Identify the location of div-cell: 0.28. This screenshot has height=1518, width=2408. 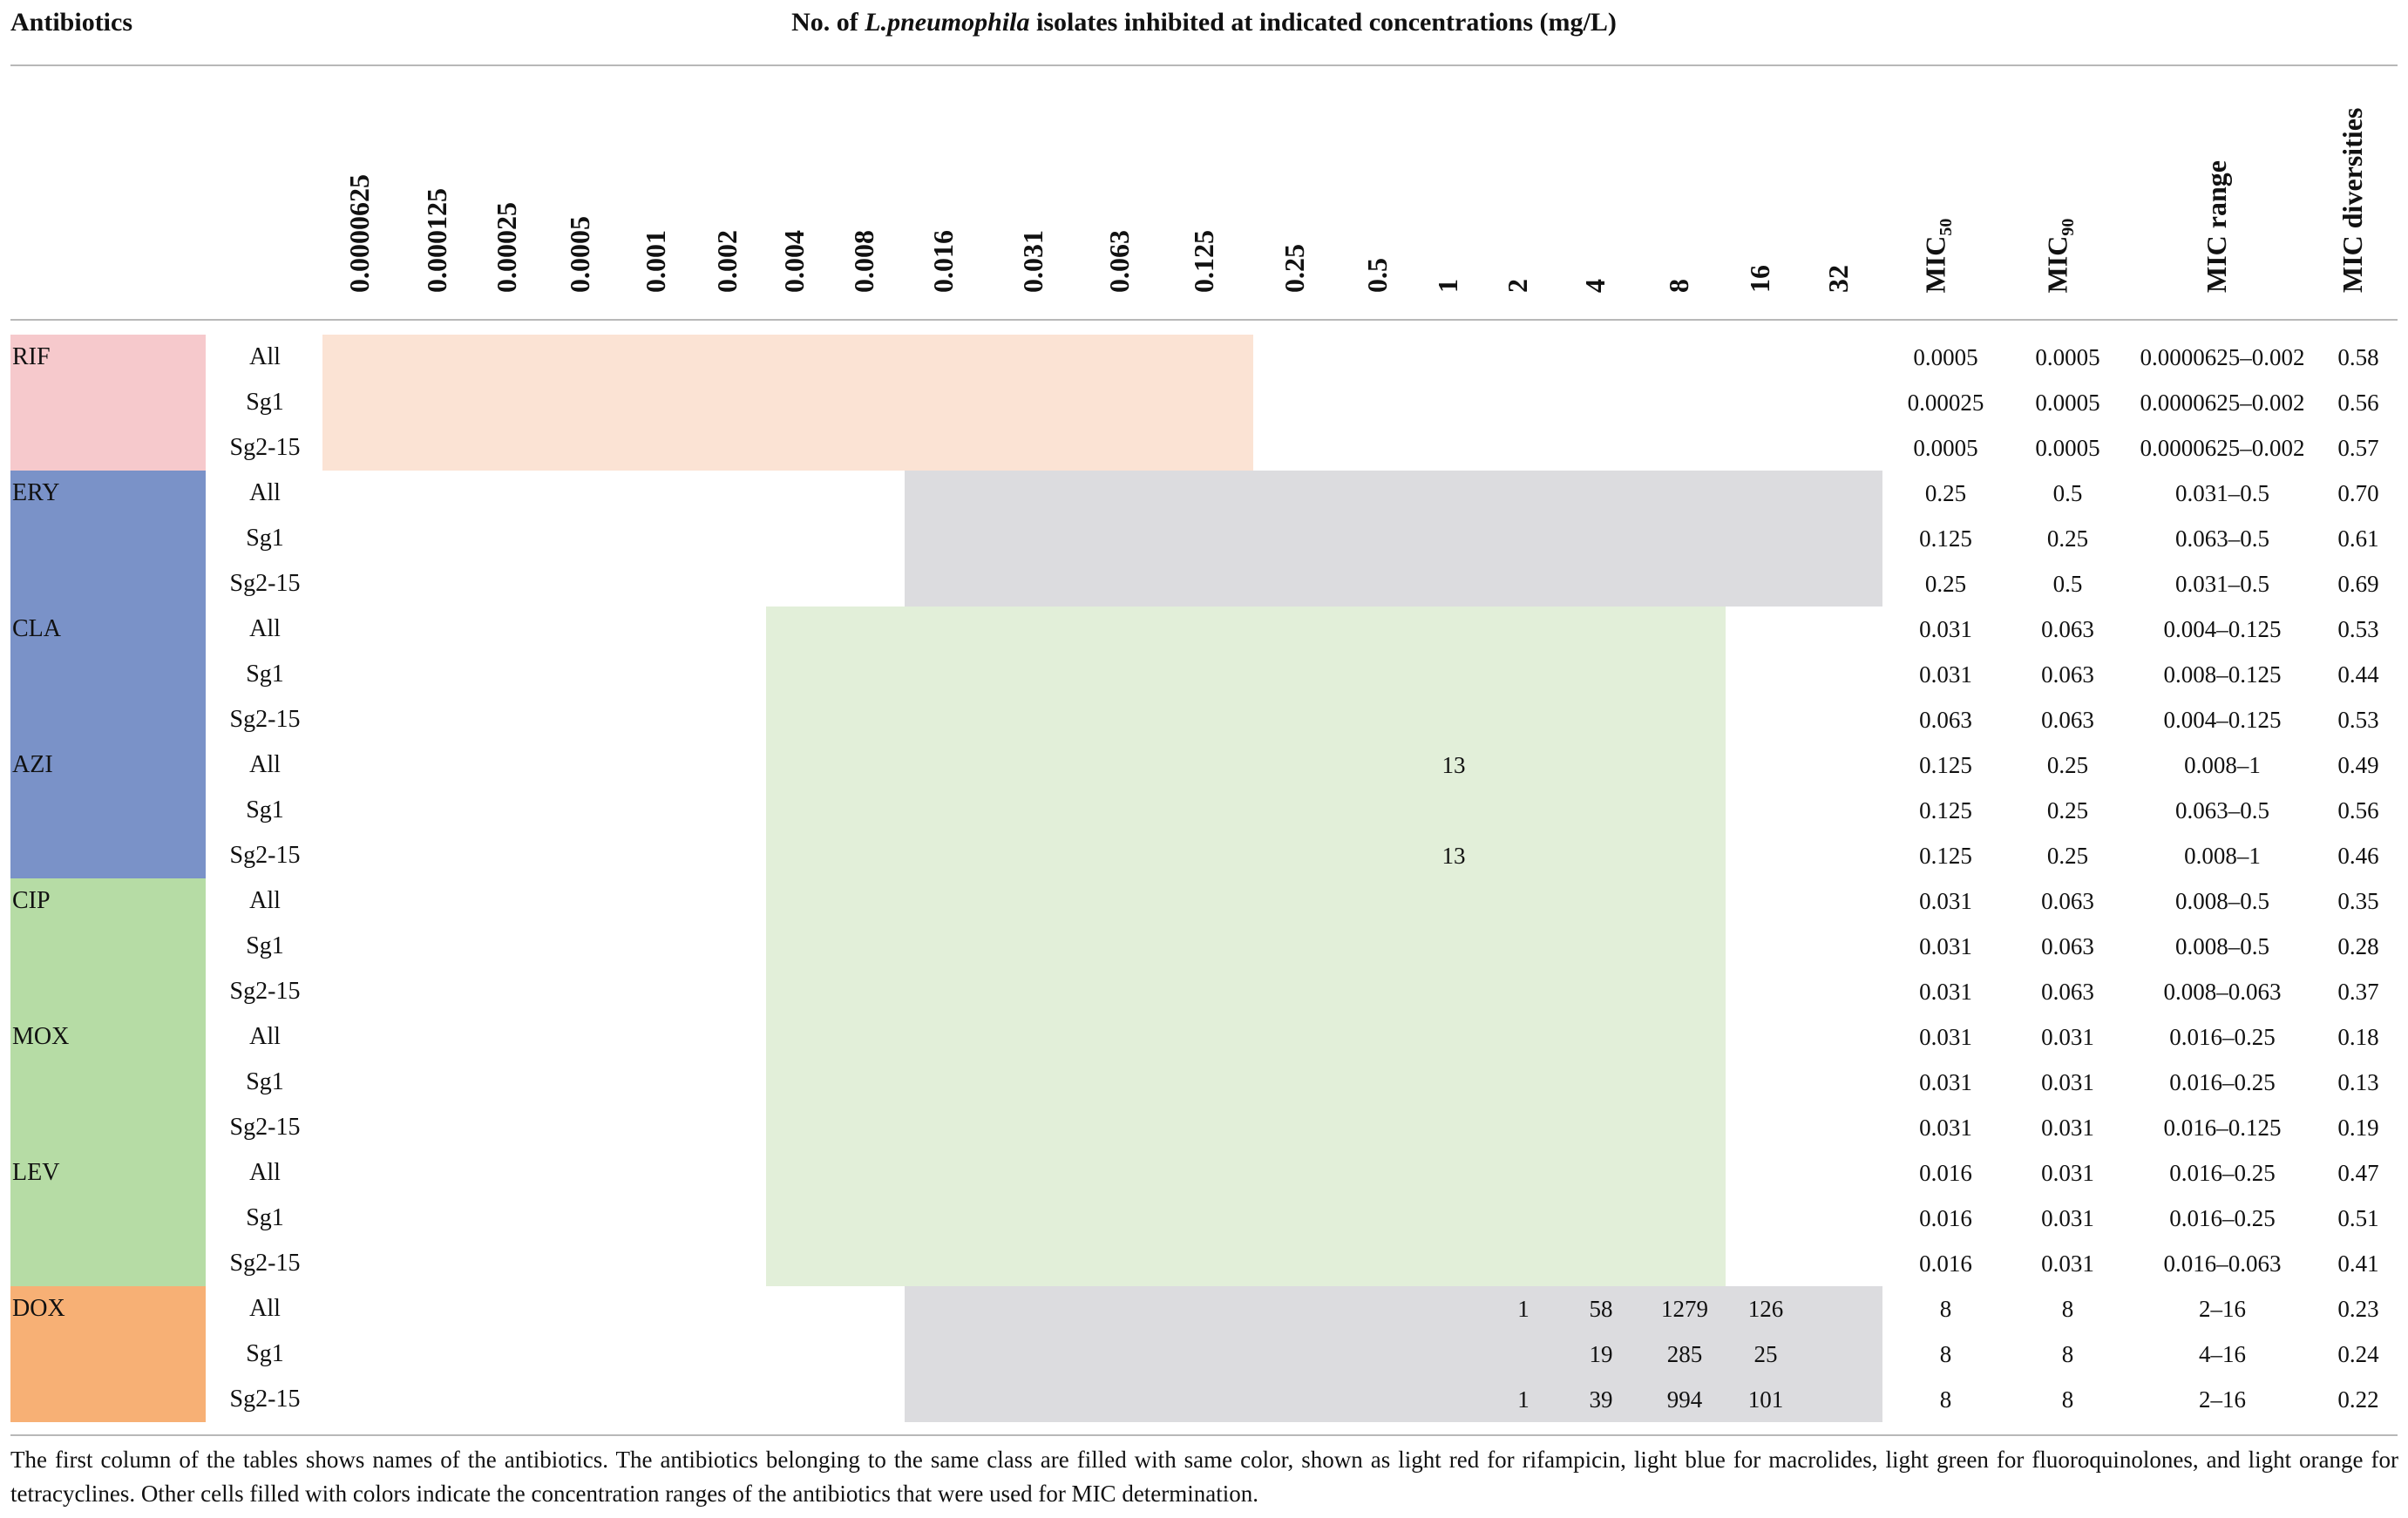
(2358, 946).